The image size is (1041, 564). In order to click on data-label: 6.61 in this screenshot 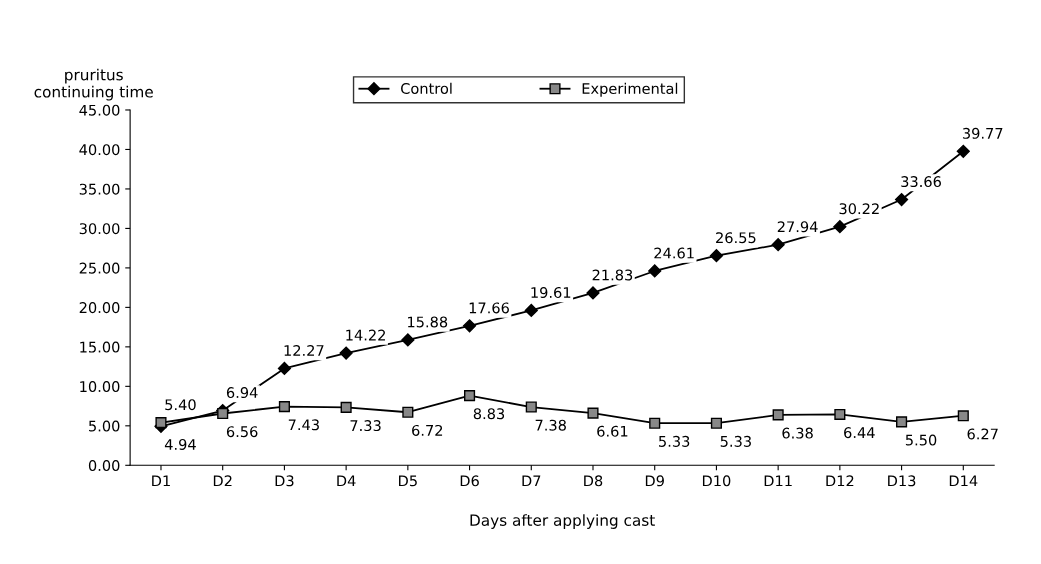, I will do `click(612, 431)`.